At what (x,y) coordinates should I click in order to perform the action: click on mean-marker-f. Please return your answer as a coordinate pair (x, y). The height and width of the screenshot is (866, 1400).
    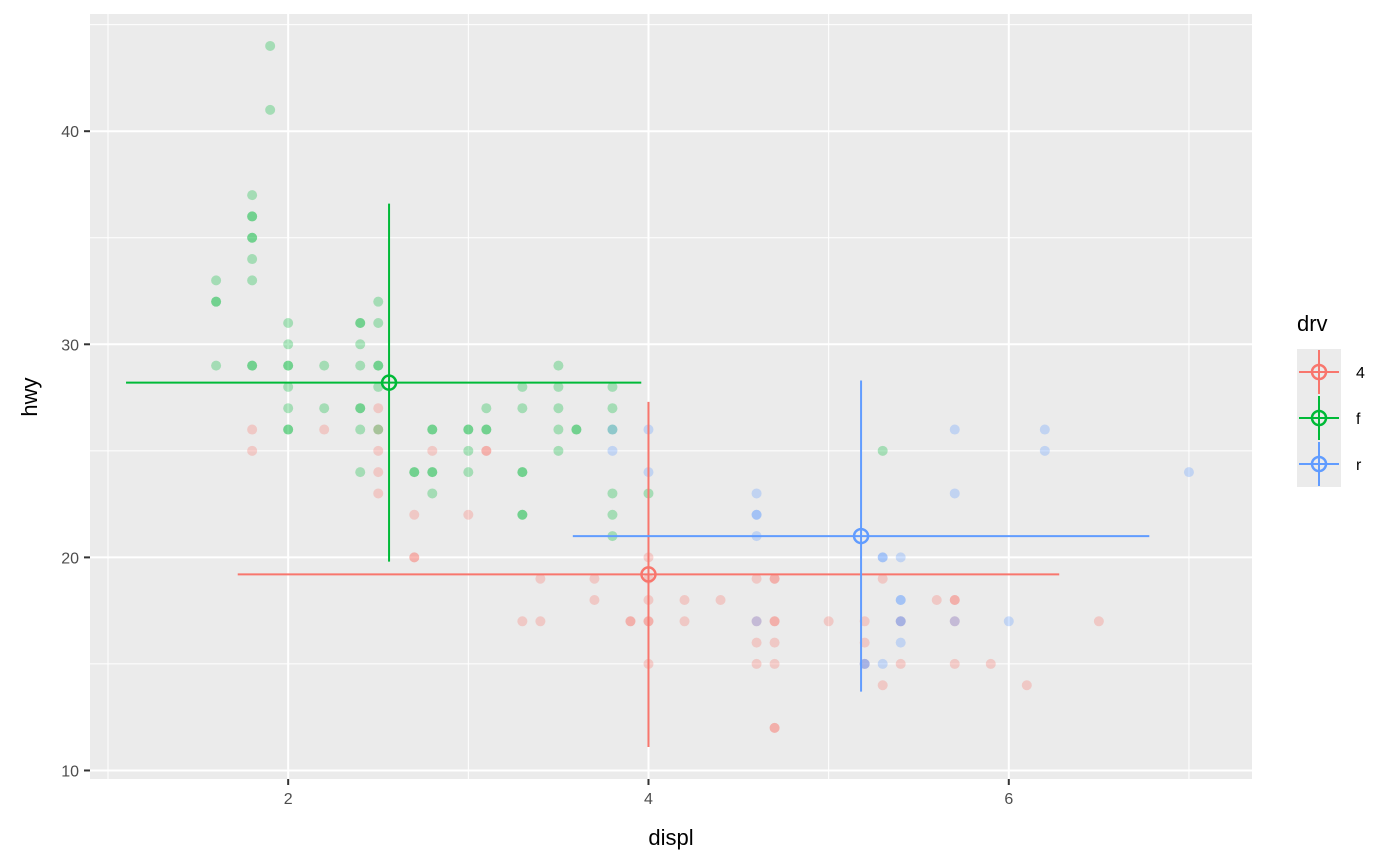
    Looking at the image, I should click on (389, 382).